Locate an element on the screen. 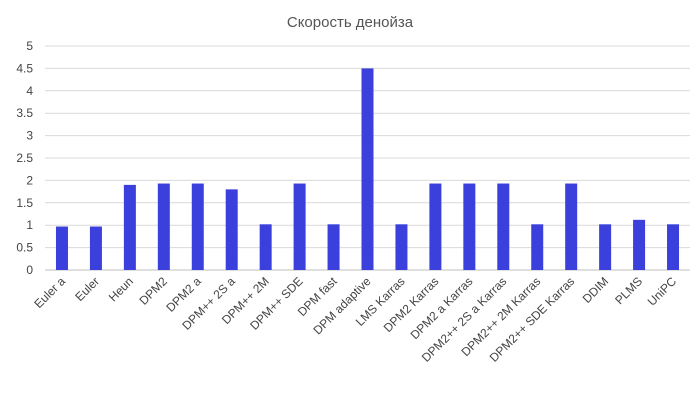 The height and width of the screenshot is (412, 700). y-tick-label: 3.5 is located at coordinates (24, 113).